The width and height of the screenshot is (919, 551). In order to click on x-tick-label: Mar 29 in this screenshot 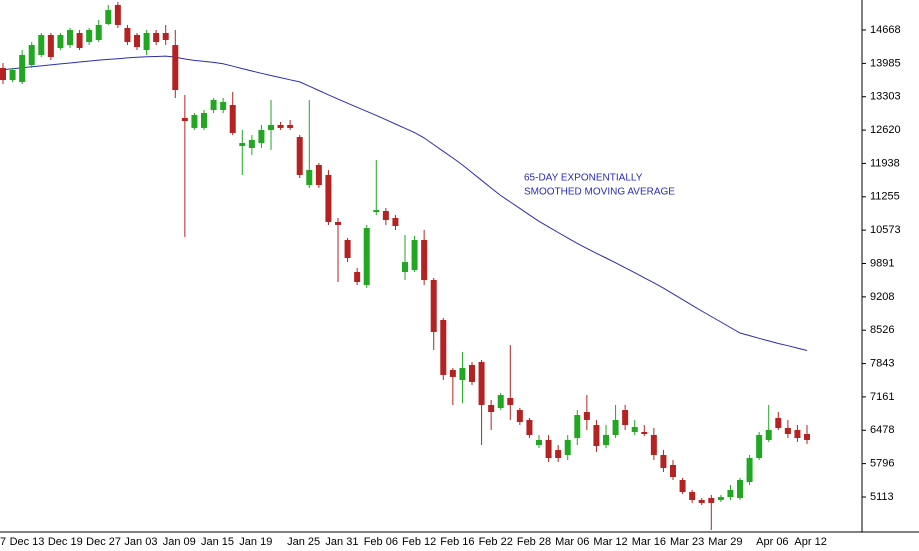, I will do `click(725, 542)`.